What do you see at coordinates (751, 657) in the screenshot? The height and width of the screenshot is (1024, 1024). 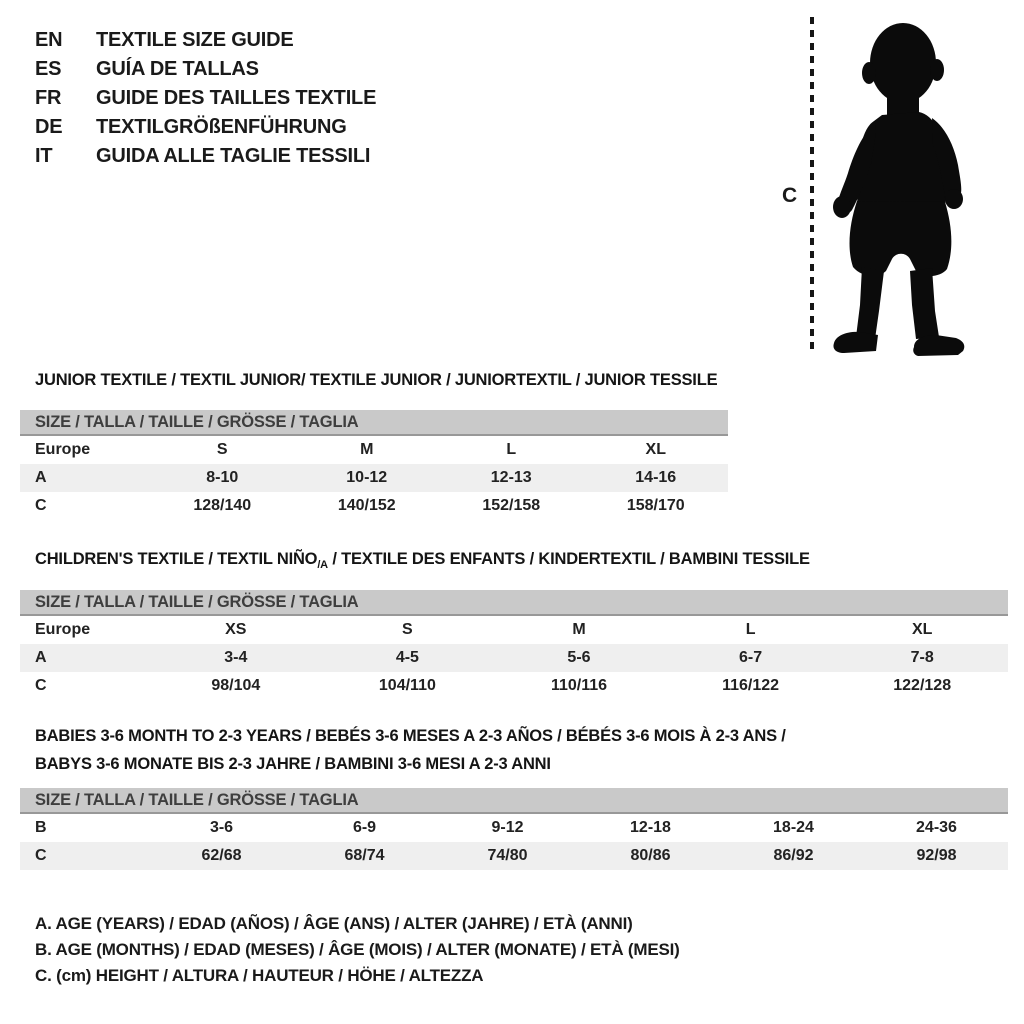 I see `table-cell: 6-7` at bounding box center [751, 657].